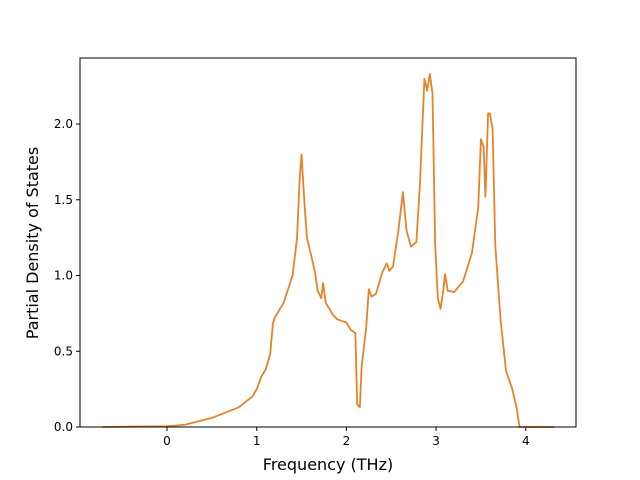 Image resolution: width=640 pixels, height=480 pixels. What do you see at coordinates (347, 441) in the screenshot?
I see `x-tick-label: 2` at bounding box center [347, 441].